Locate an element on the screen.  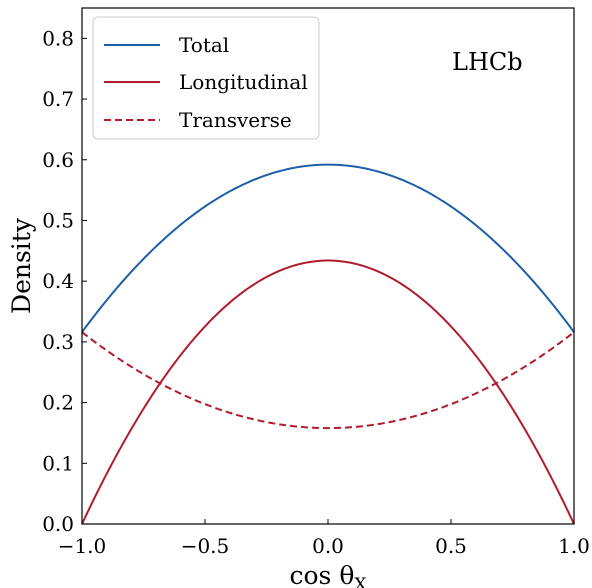
legend: Total Longitudinal Transverse is located at coordinates (206, 78).